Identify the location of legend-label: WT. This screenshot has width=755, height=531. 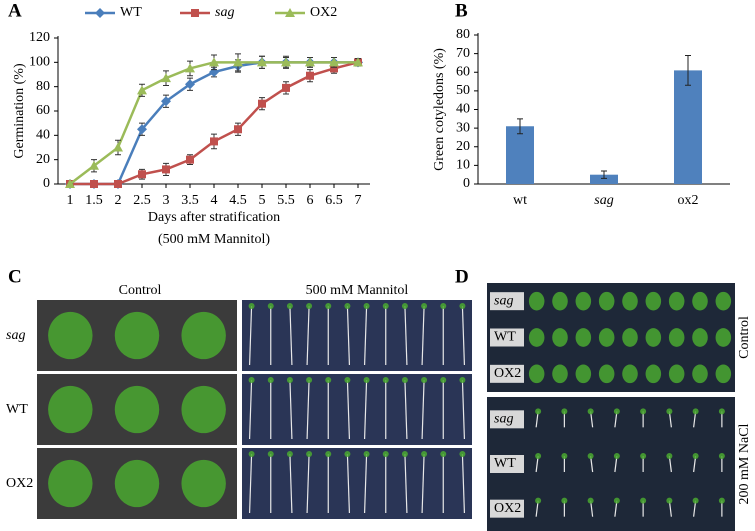
(131, 12).